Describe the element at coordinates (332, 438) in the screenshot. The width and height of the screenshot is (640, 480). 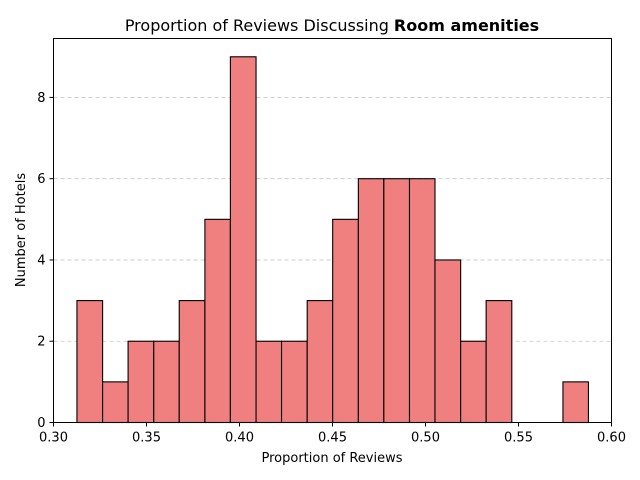
I see `x-tick-label-0.45: 0.45` at that location.